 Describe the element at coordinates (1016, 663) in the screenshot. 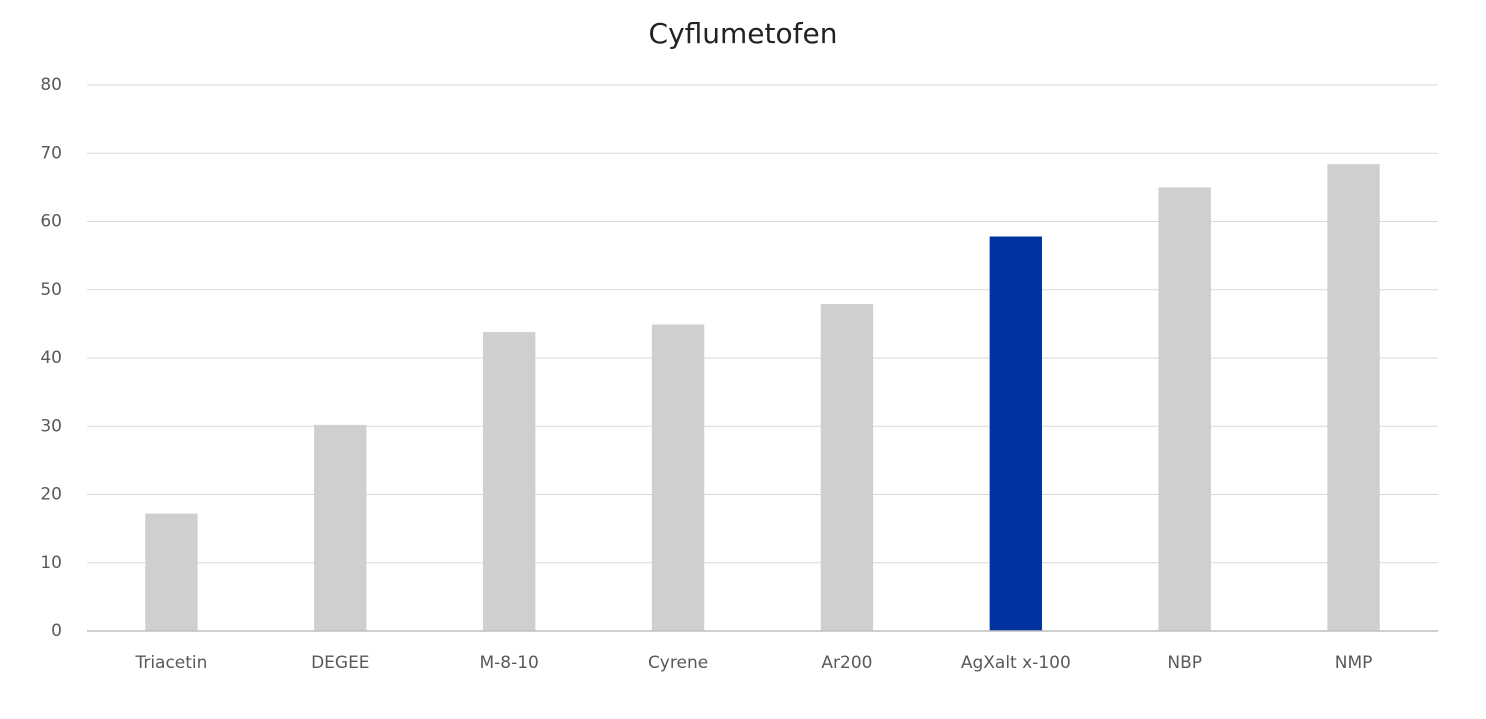

I see `x-tick-label: AgXalt x-100` at that location.